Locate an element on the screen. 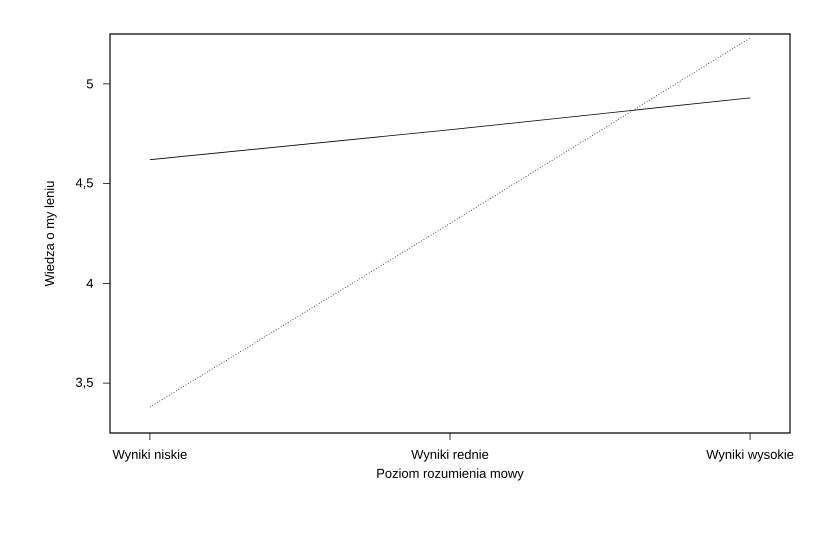 The width and height of the screenshot is (828, 539). x-tick-label: Wyniki niskie is located at coordinates (149, 456).